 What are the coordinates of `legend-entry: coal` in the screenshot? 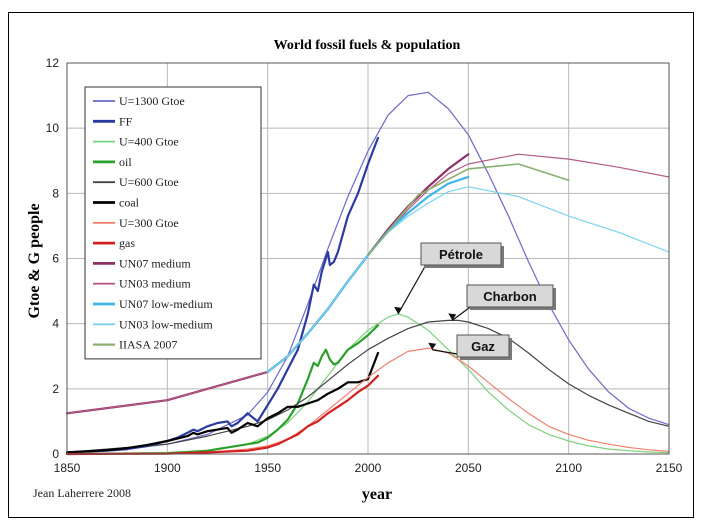 It's located at (129, 203).